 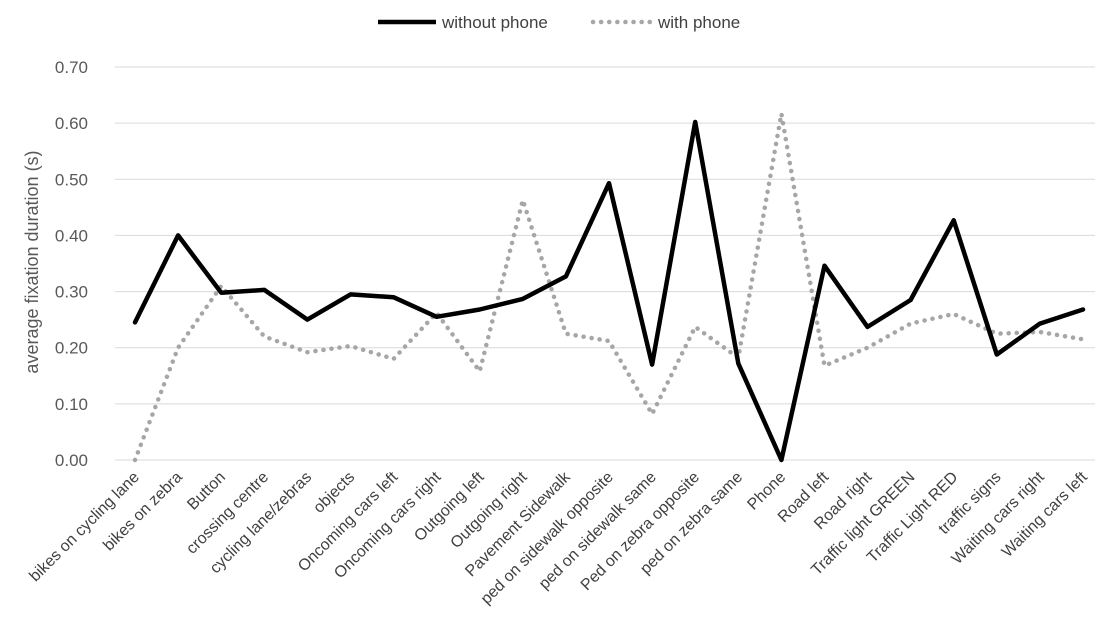 What do you see at coordinates (559, 22) in the screenshot?
I see `legend: without phone with phone` at bounding box center [559, 22].